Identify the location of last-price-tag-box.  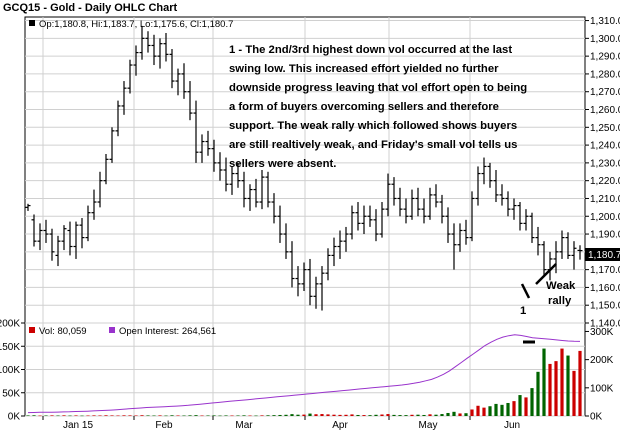
(602, 254).